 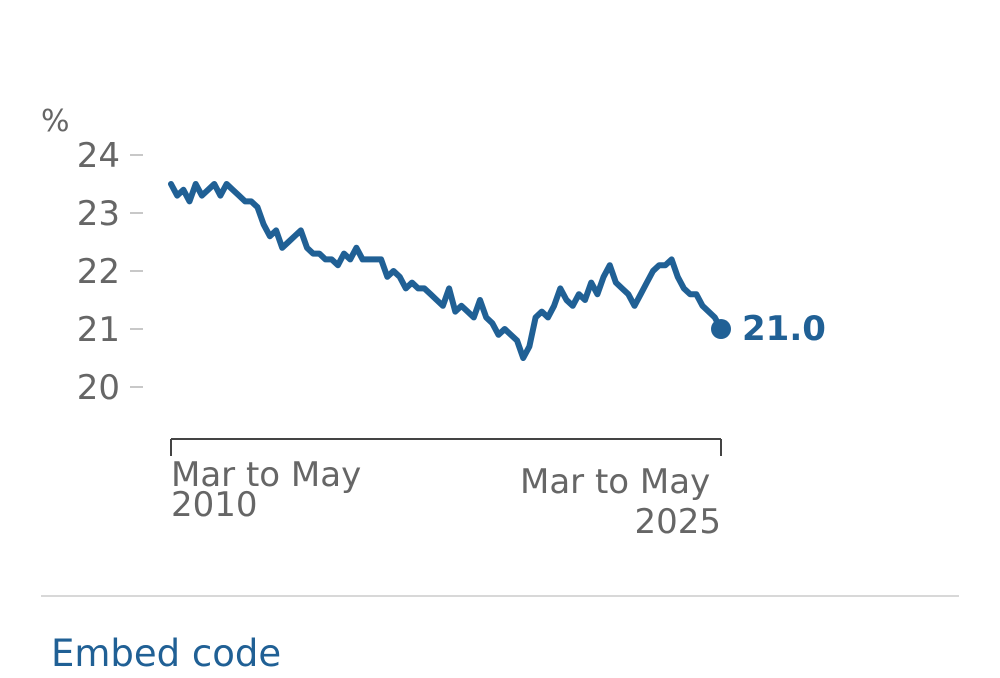 What do you see at coordinates (615, 482) in the screenshot?
I see `x-axis-end-label-line-1: Mar to May` at bounding box center [615, 482].